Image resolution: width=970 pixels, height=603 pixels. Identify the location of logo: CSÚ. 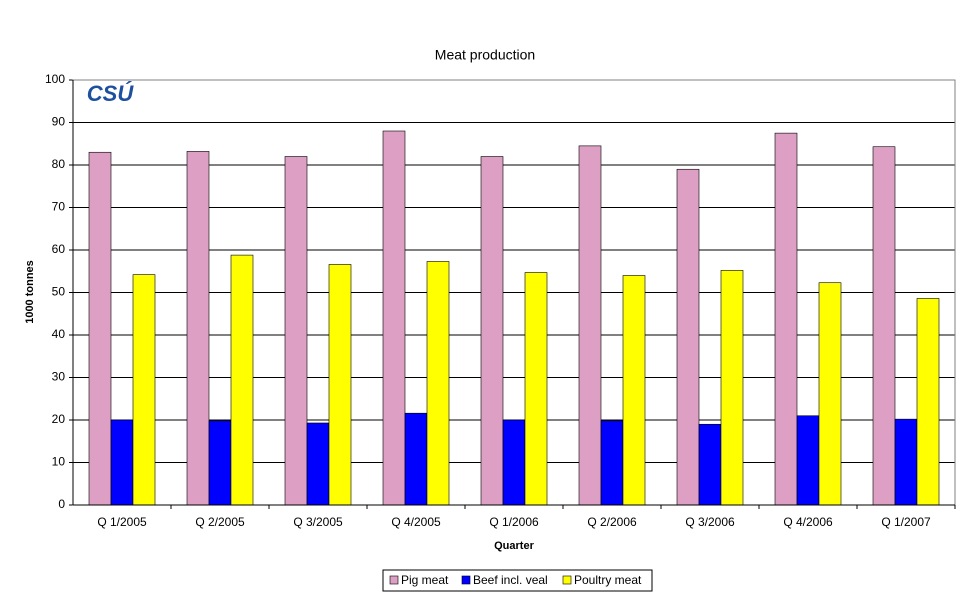
(111, 93).